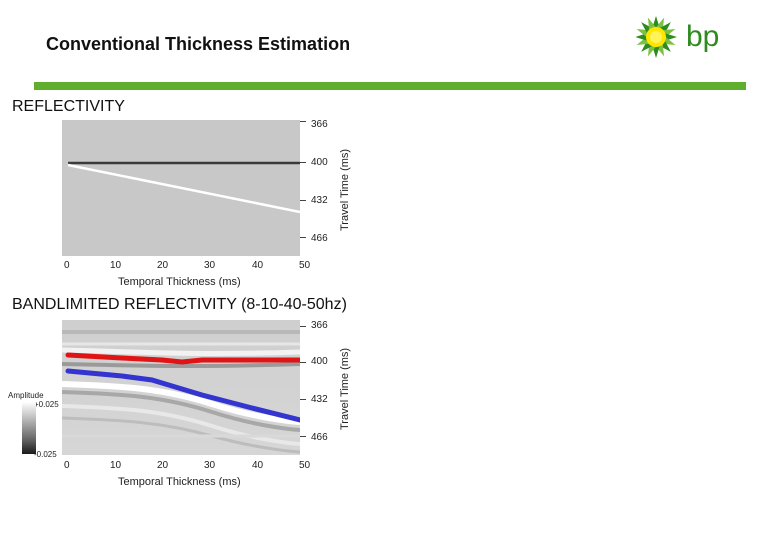 This screenshot has width=780, height=540. What do you see at coordinates (29, 428) in the screenshot?
I see `amplitude-colorbar` at bounding box center [29, 428].